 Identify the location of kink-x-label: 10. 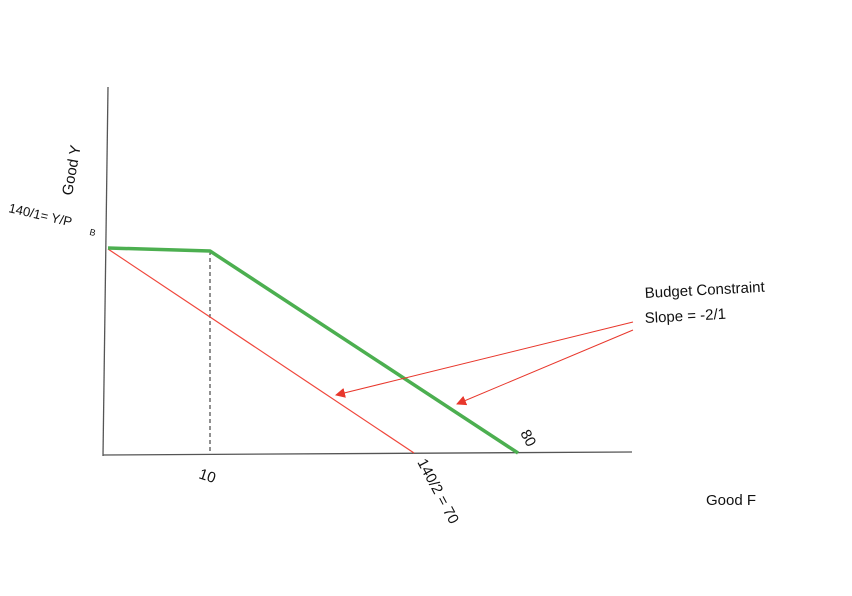
(207, 476).